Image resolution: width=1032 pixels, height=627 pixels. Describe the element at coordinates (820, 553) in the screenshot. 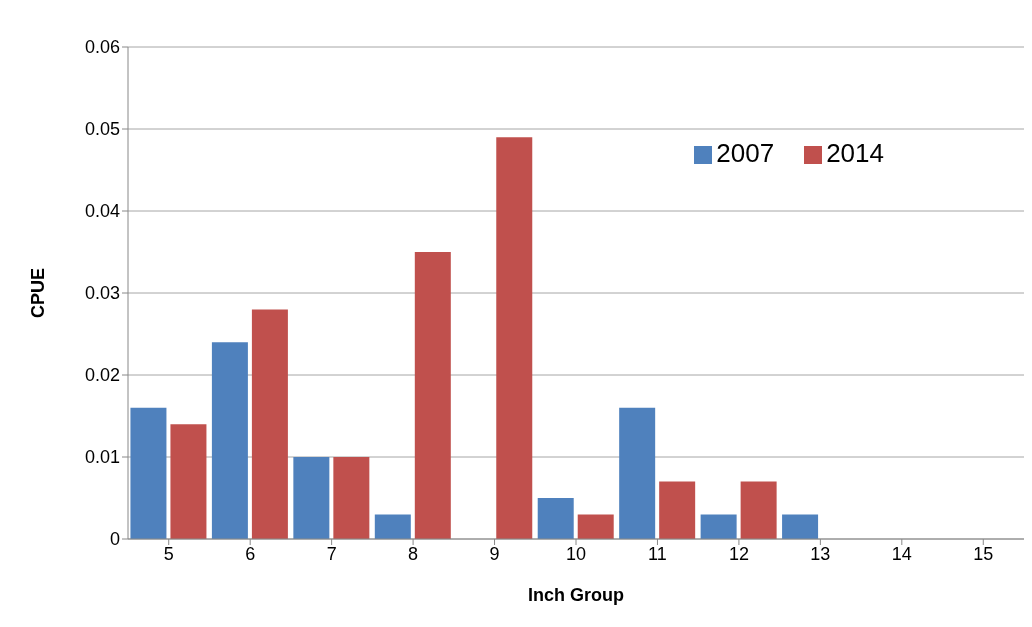

I see `x-tick-label: 13` at that location.